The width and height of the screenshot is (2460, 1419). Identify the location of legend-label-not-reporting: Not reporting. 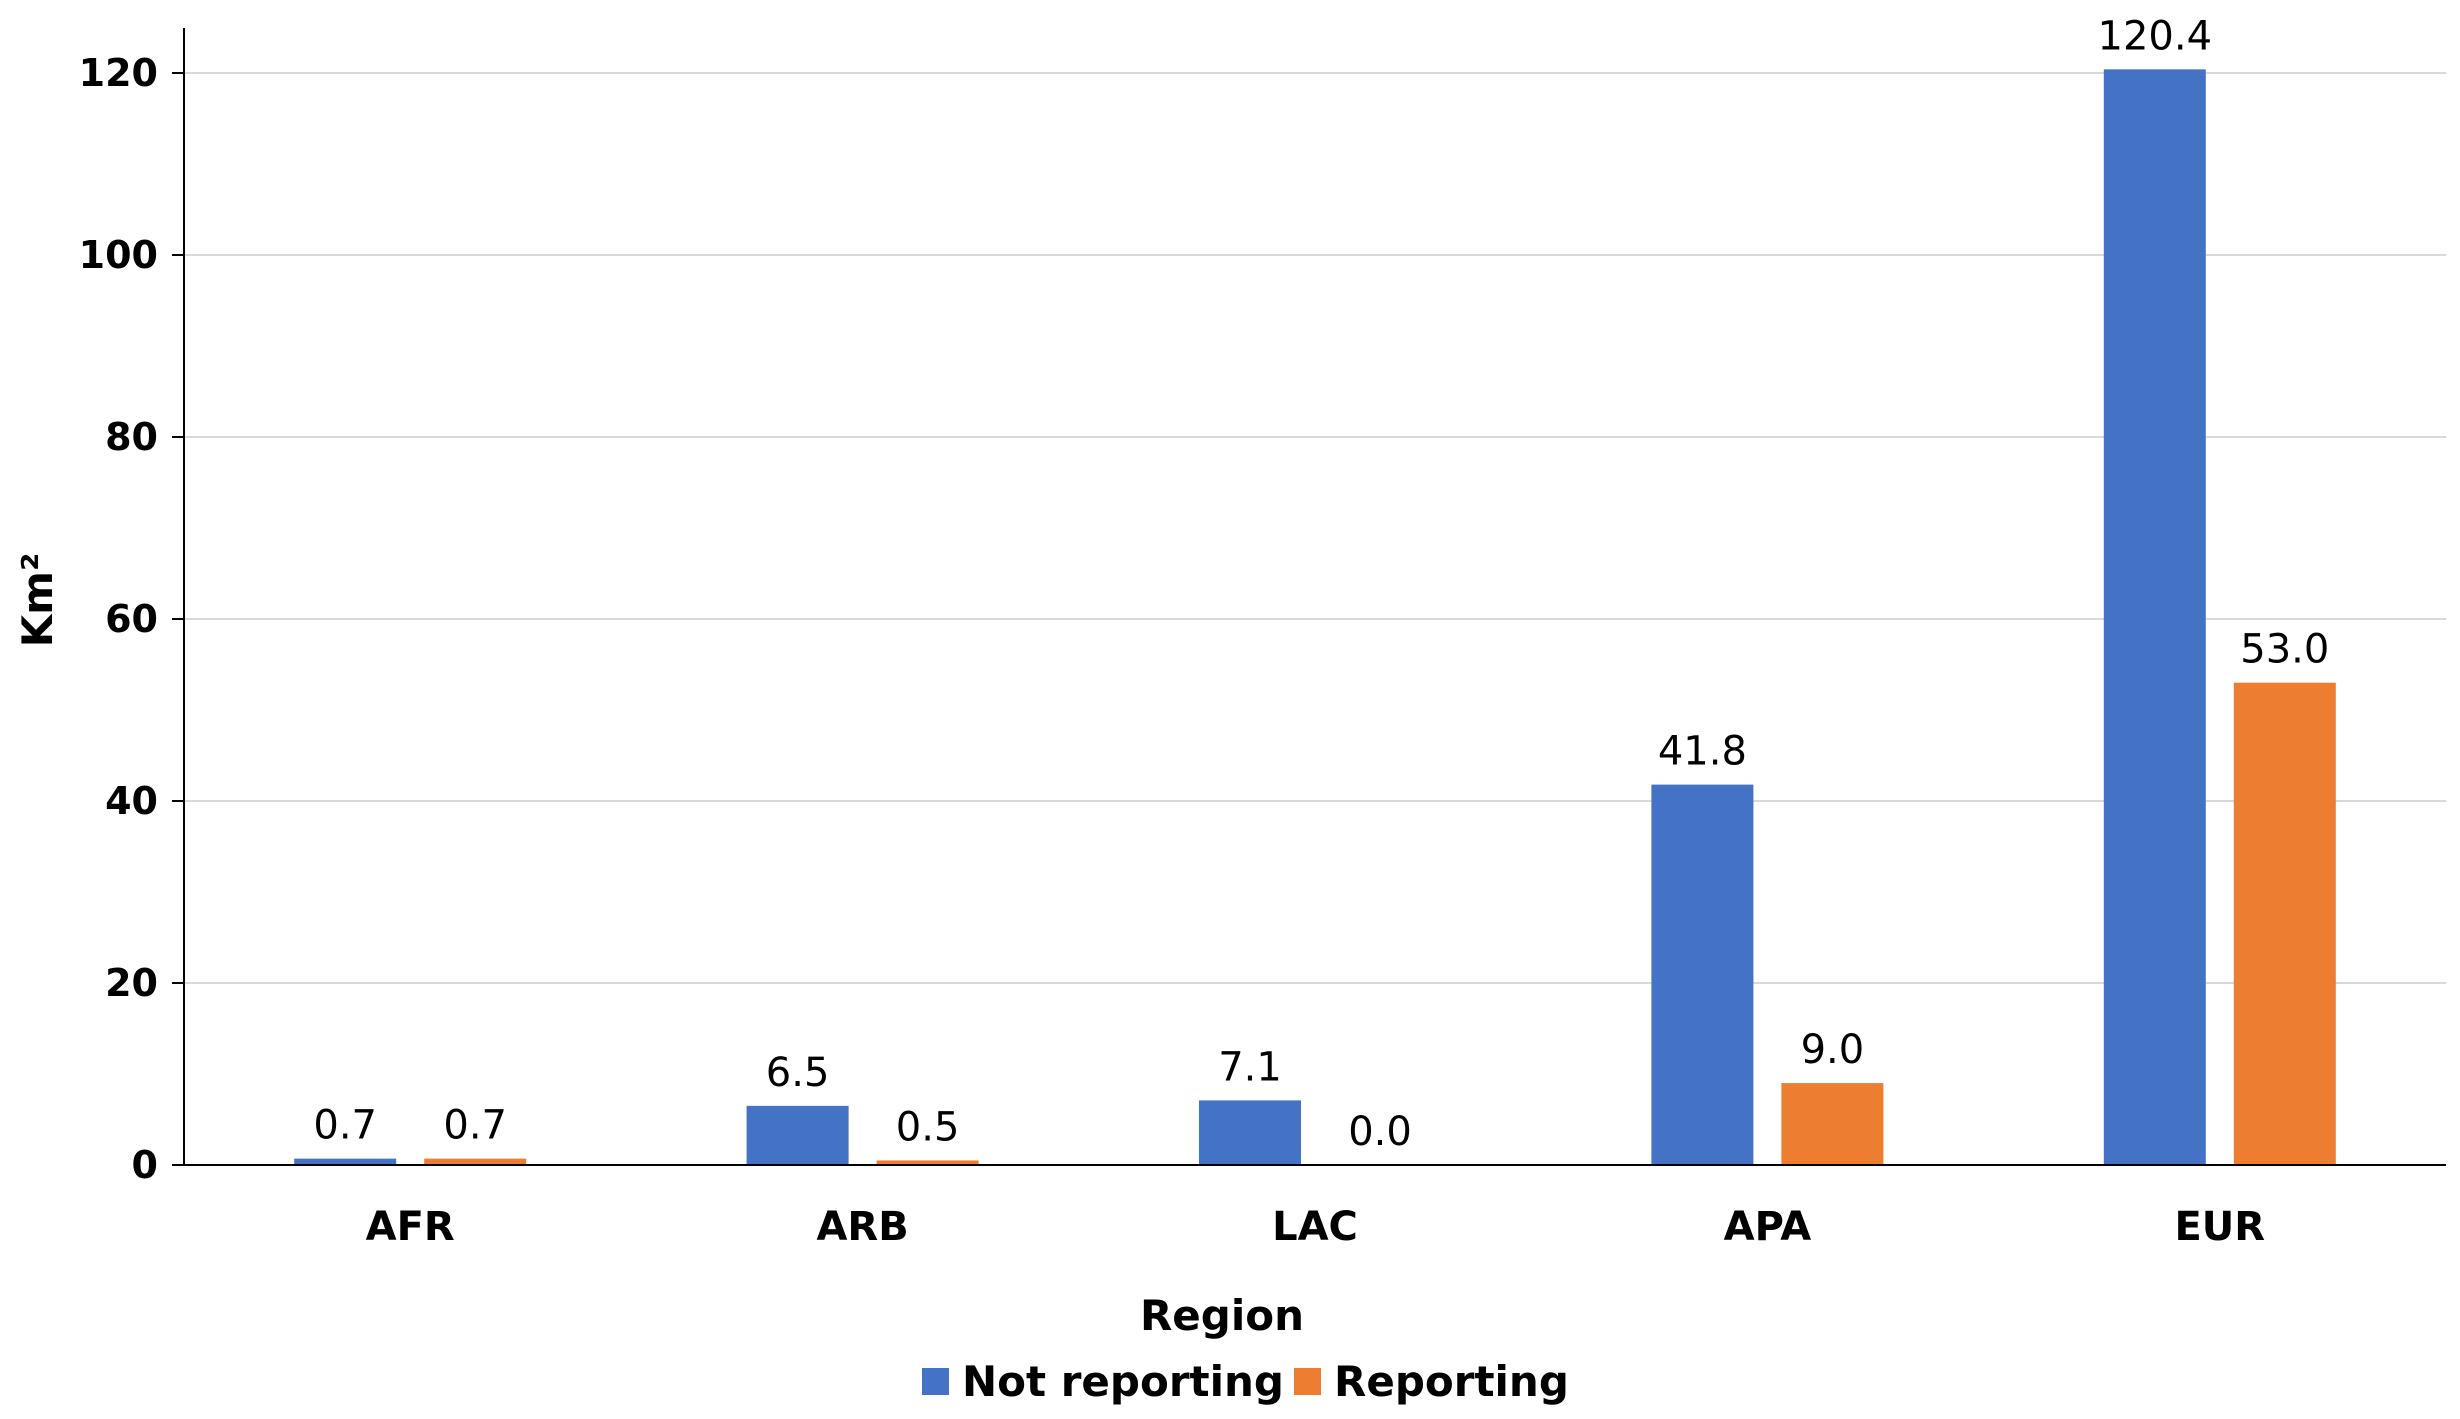
(1123, 1381).